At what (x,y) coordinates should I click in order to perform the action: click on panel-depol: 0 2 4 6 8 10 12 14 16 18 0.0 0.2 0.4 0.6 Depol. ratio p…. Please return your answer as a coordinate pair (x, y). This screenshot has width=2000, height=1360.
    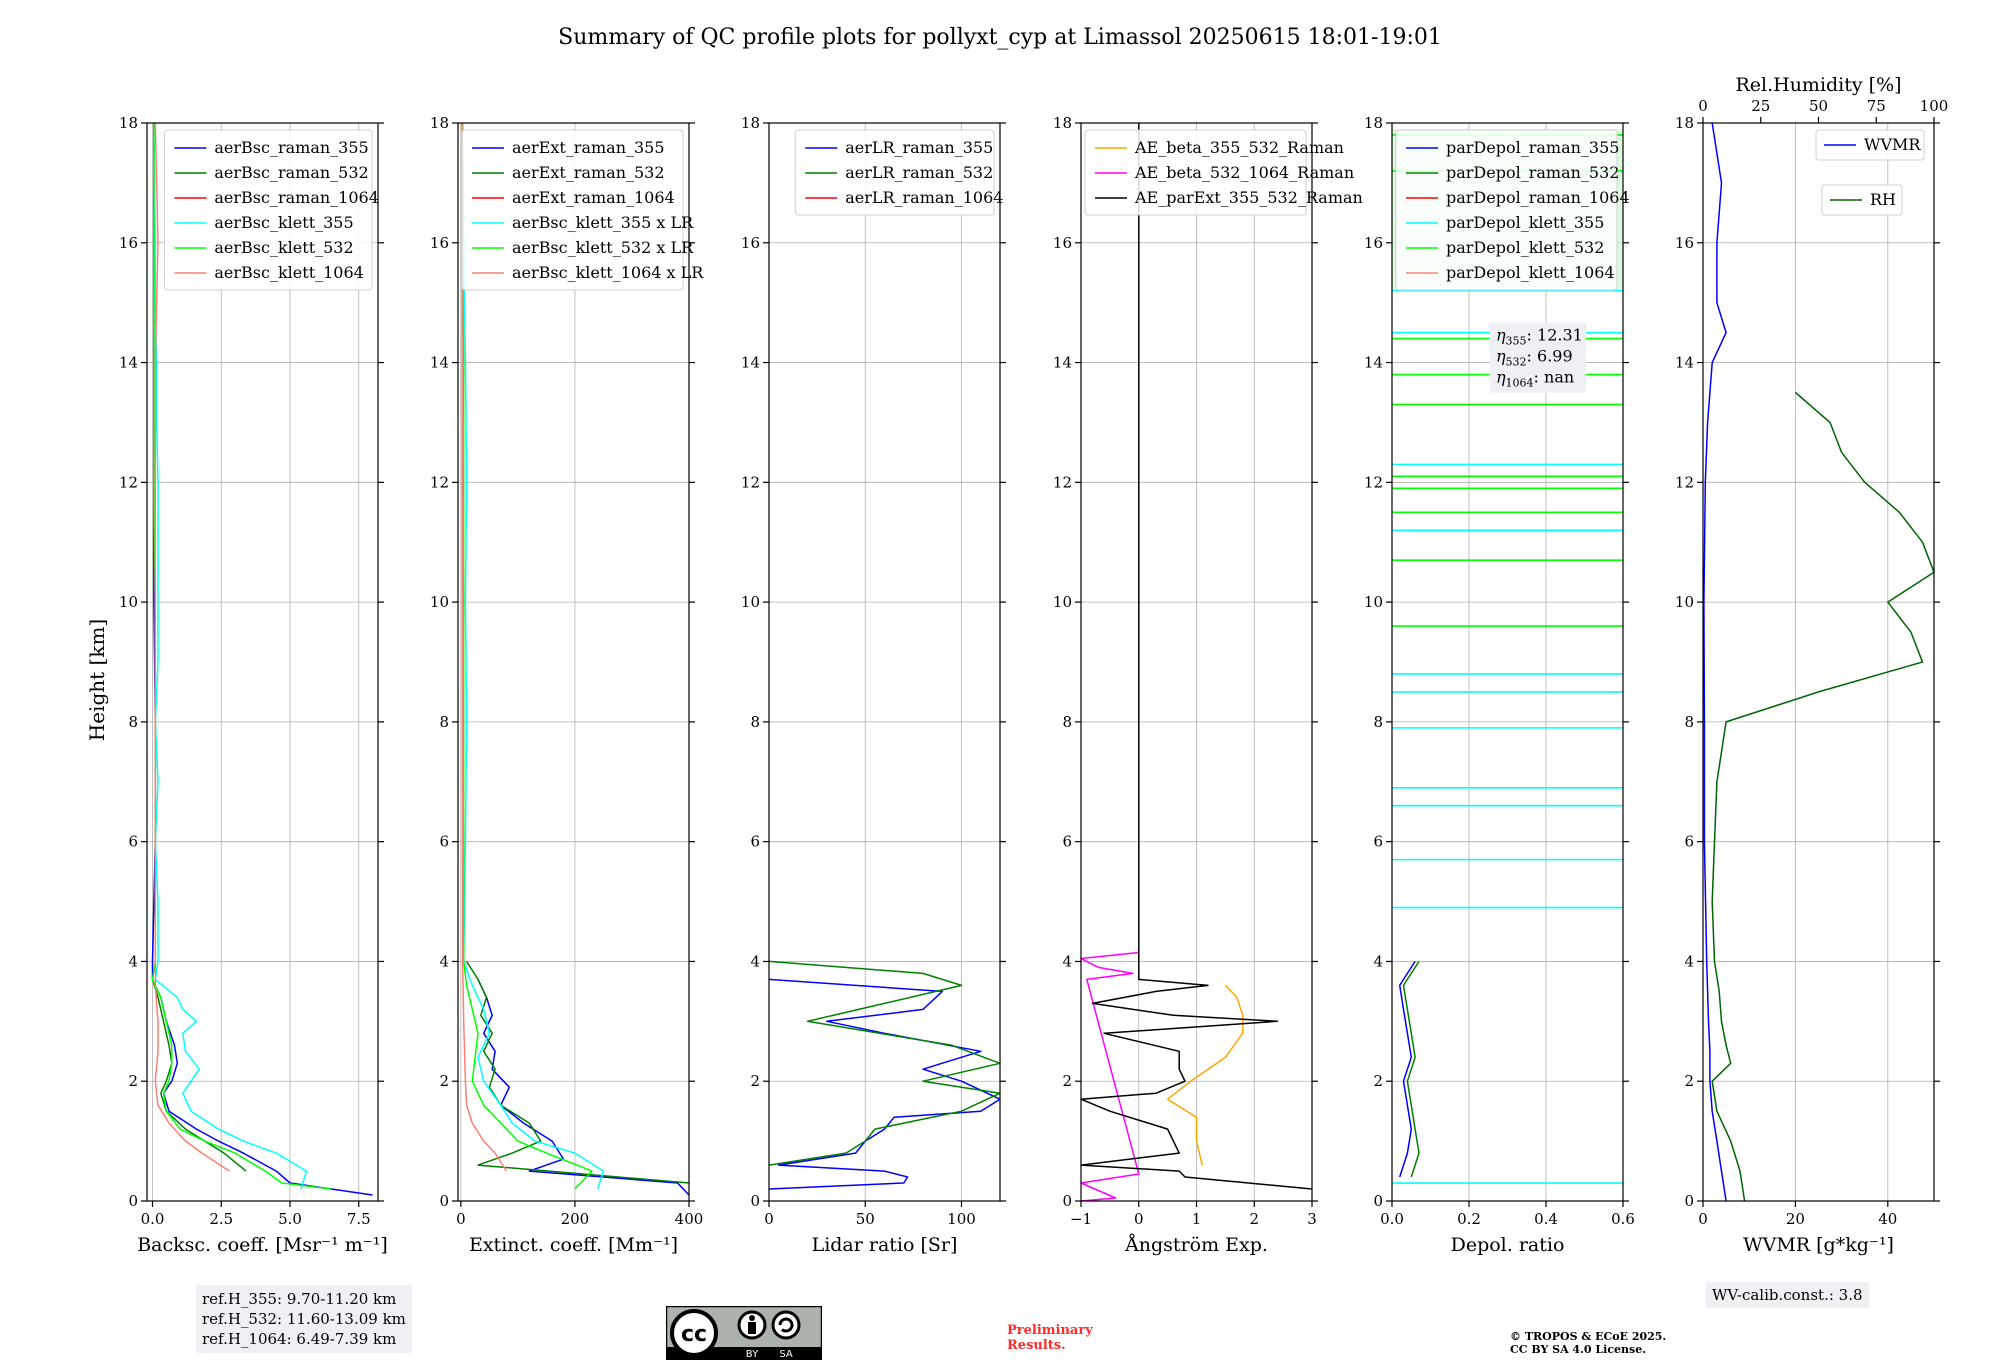
    Looking at the image, I should click on (1499, 685).